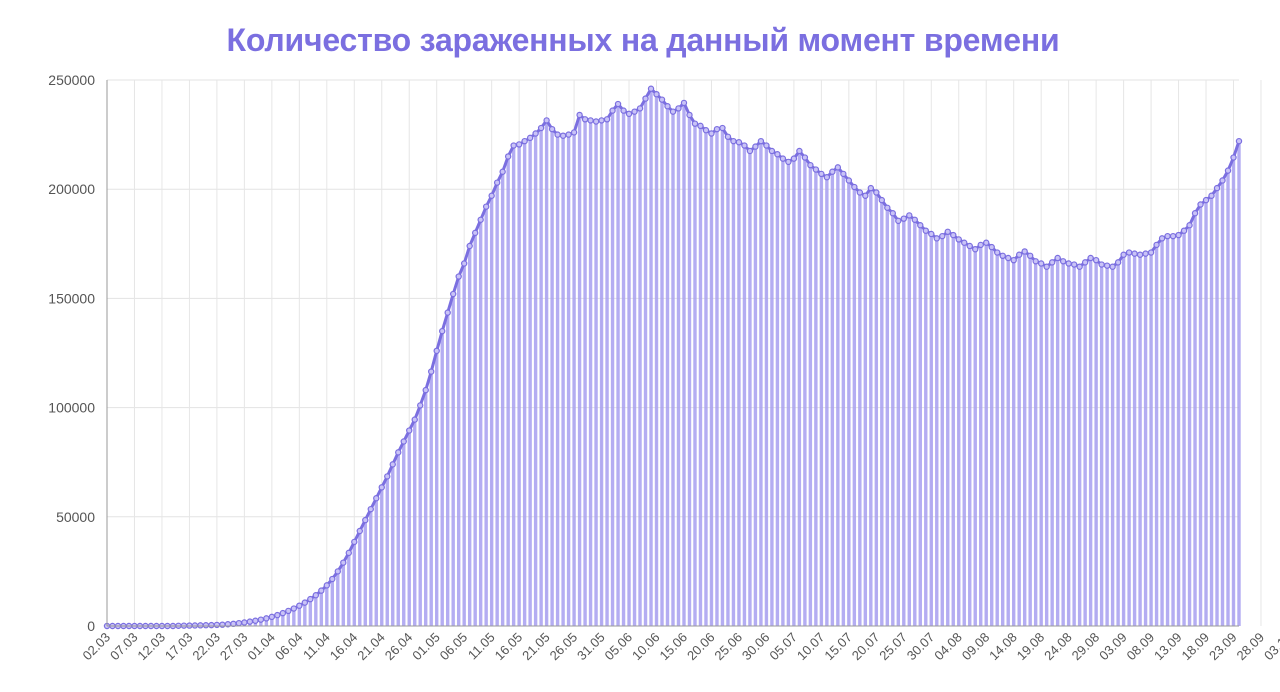 This screenshot has height=692, width=1280. I want to click on x-tick-label: 22.03, so click(206, 647).